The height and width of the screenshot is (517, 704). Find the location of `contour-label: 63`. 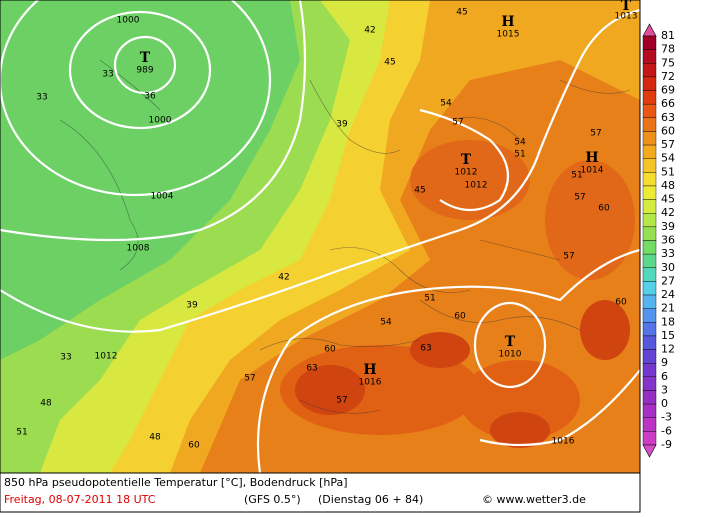

contour-label: 63 is located at coordinates (425, 349).